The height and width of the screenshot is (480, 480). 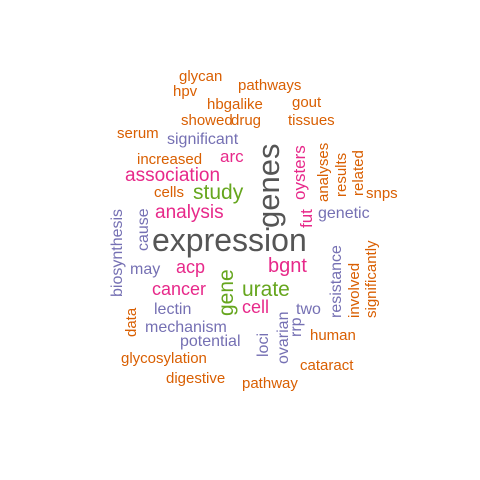 What do you see at coordinates (191, 267) in the screenshot?
I see `word-acp: acp` at bounding box center [191, 267].